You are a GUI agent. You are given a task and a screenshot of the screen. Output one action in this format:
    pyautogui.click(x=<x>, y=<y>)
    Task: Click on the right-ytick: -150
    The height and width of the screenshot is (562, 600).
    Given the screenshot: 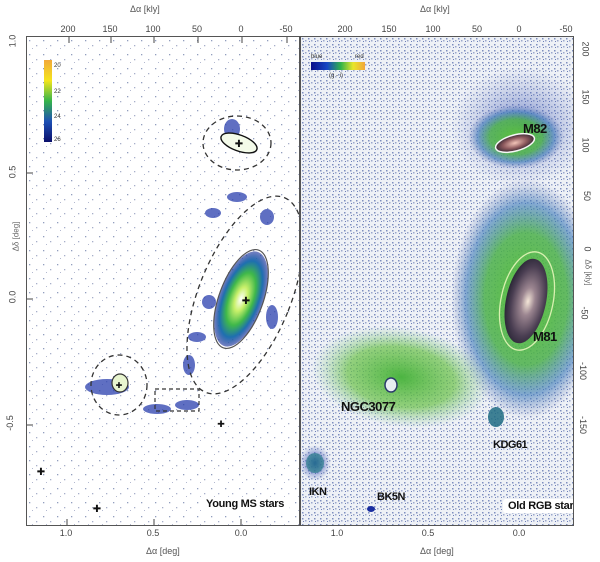 What is the action you would take?
    pyautogui.click(x=583, y=425)
    